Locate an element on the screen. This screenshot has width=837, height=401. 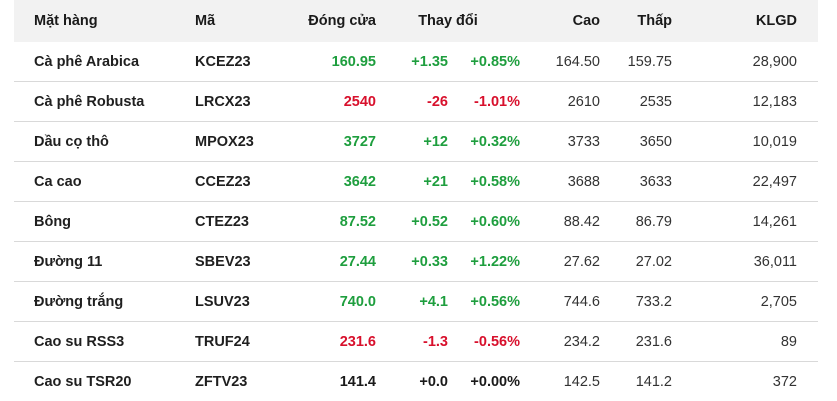
price-change: +0.33 is located at coordinates (412, 261).